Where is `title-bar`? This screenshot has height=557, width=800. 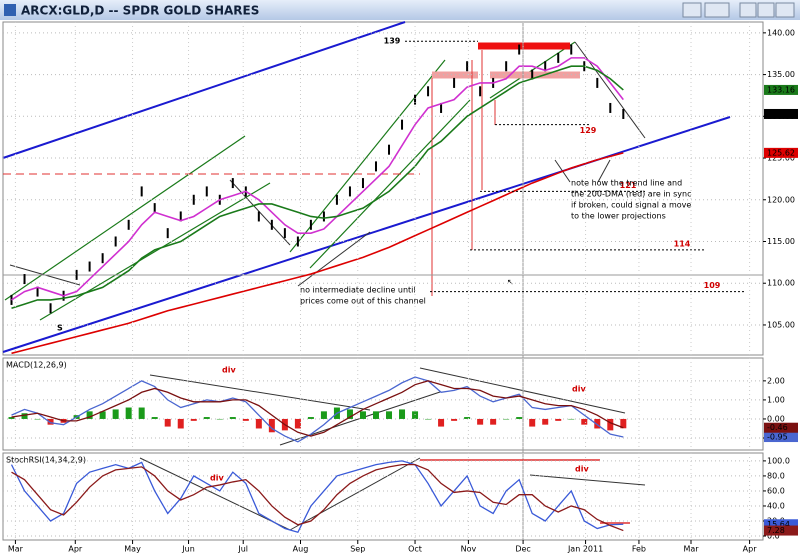
title-bar is located at coordinates (400, 10).